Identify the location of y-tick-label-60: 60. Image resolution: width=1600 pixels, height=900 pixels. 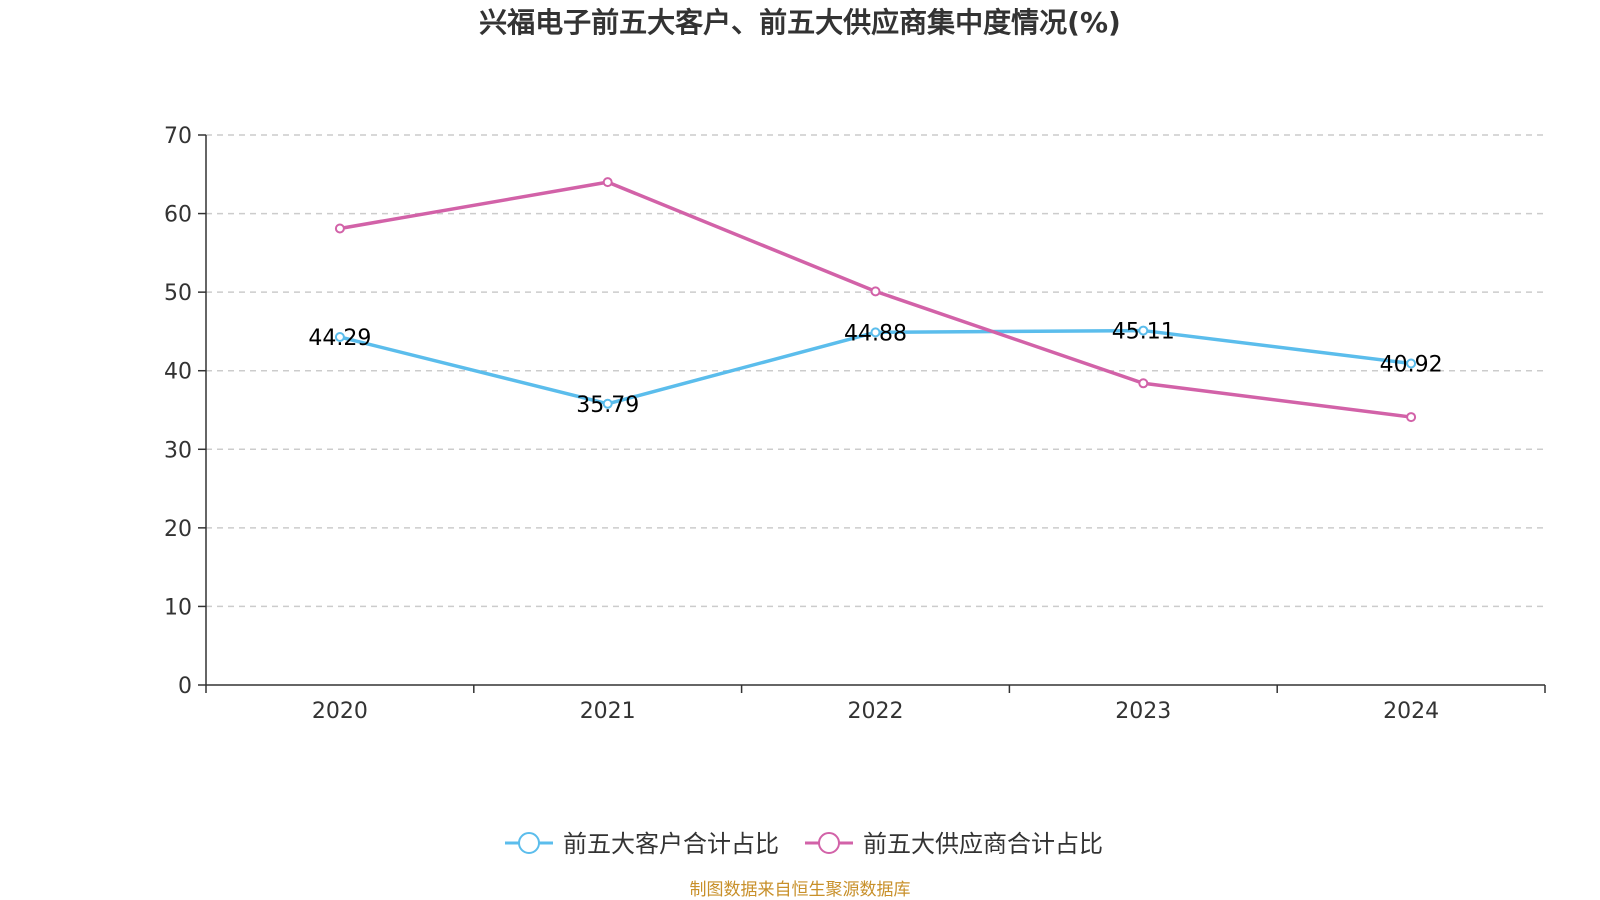
(178, 215).